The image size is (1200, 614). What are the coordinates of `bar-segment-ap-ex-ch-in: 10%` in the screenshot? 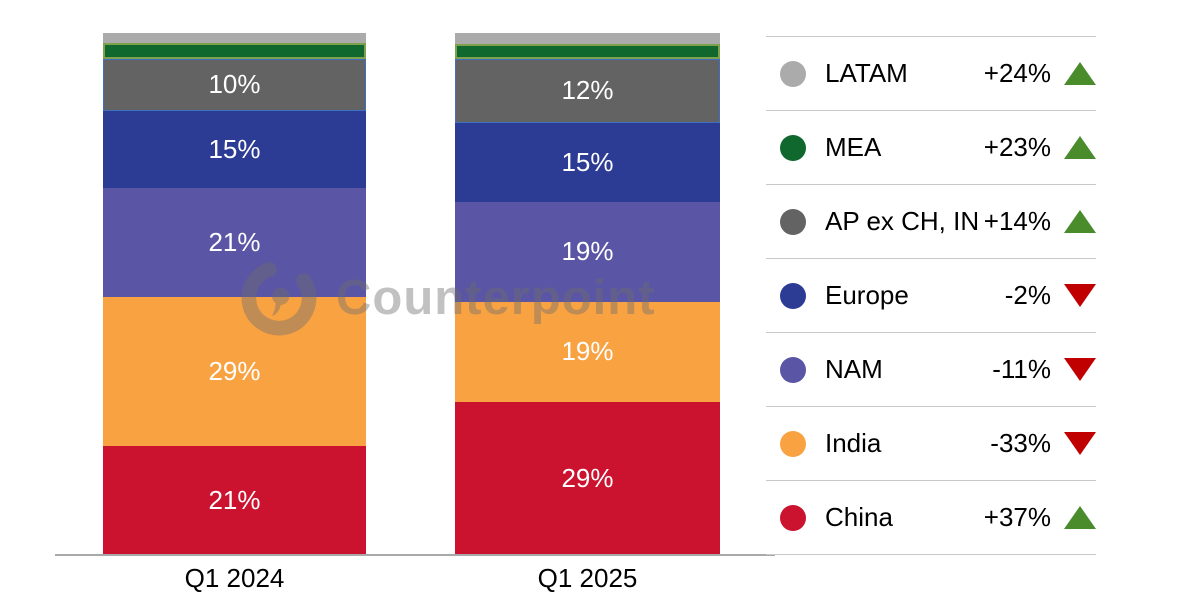 It's located at (234, 84).